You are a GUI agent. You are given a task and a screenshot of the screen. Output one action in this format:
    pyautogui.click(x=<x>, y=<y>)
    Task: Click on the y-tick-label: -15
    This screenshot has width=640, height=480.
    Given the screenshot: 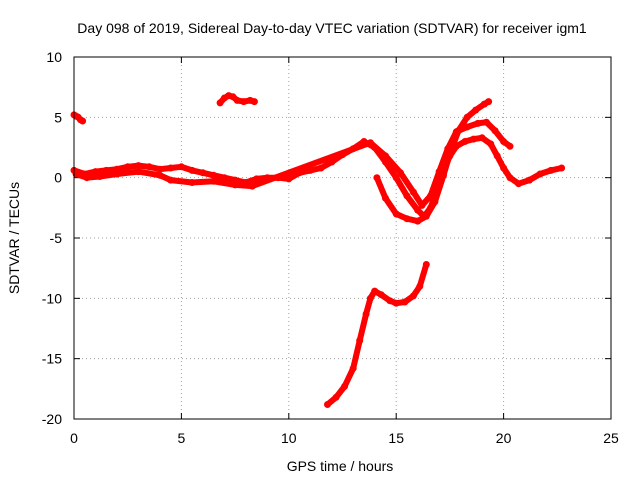 What is the action you would take?
    pyautogui.click(x=52, y=359)
    